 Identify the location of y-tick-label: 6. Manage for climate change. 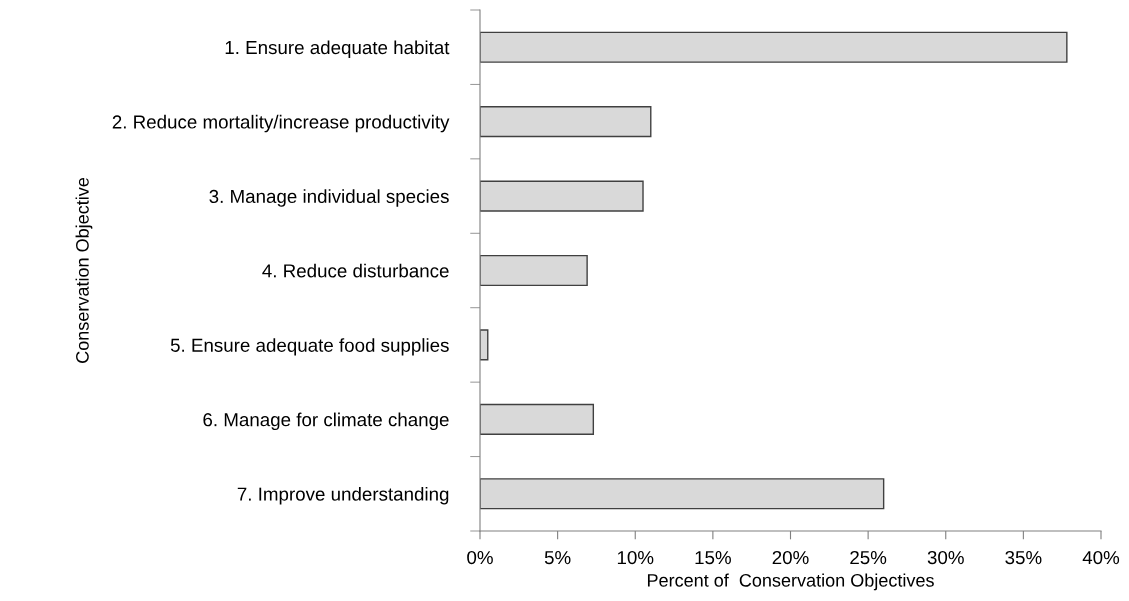
(326, 421).